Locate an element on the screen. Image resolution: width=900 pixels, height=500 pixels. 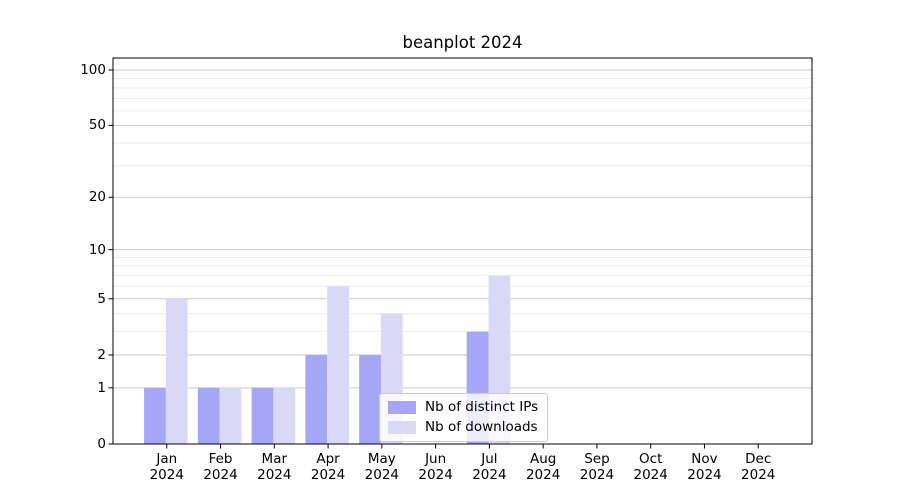
x-tick-label: Jun 2024 is located at coordinates (436, 467).